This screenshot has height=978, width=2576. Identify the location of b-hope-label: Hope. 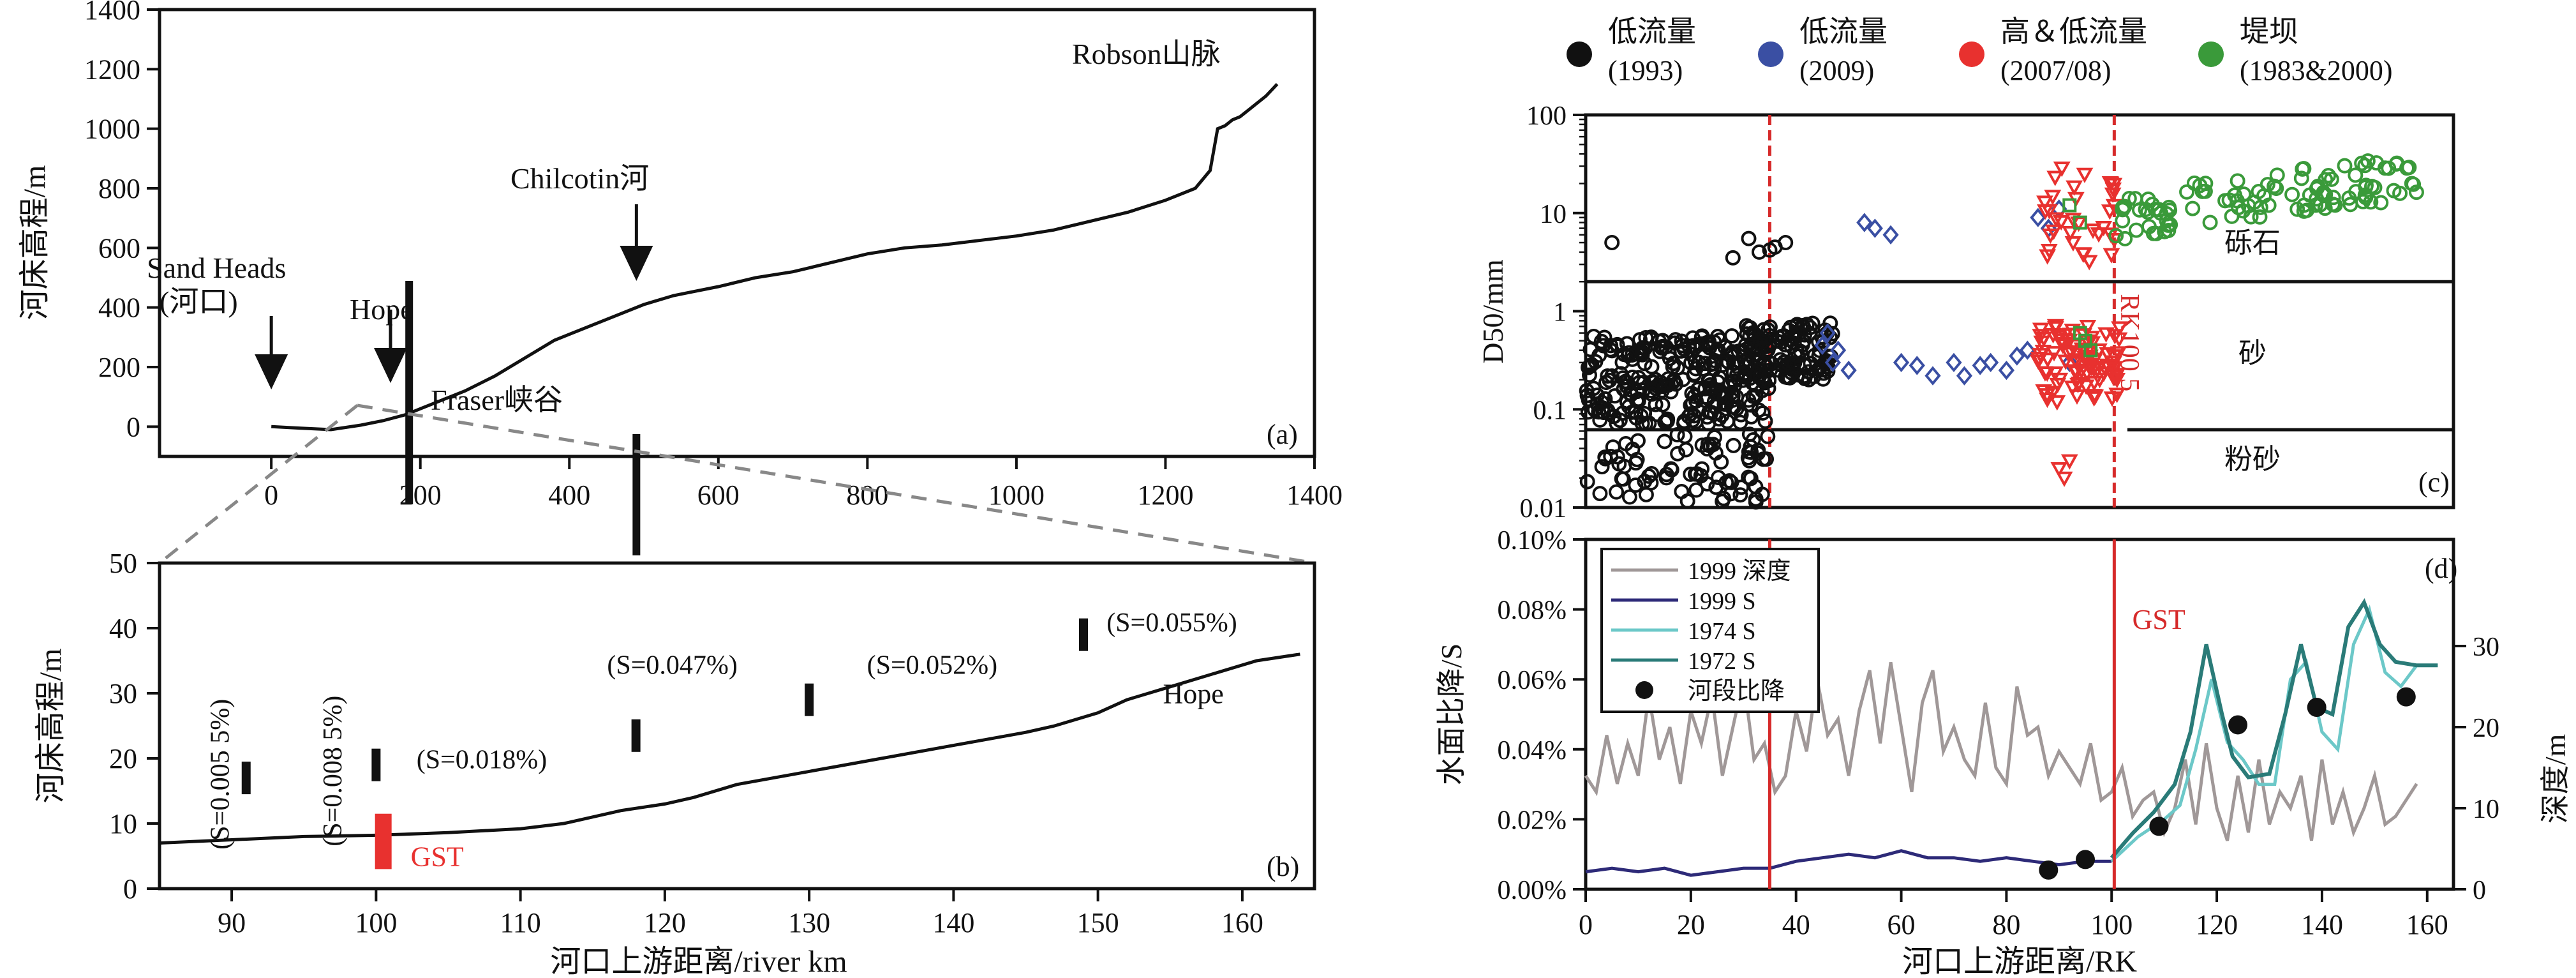
(1193, 693).